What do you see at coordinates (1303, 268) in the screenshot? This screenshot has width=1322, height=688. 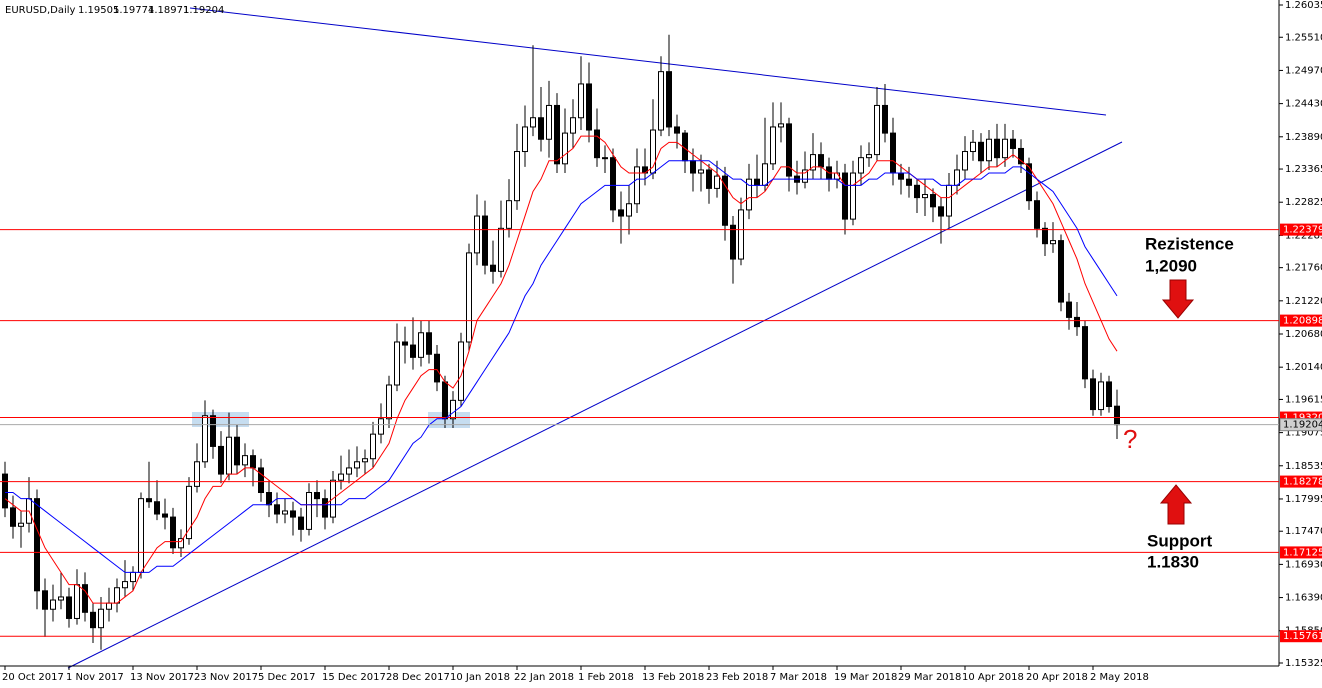 I see `y-tick-label: 1.21760` at bounding box center [1303, 268].